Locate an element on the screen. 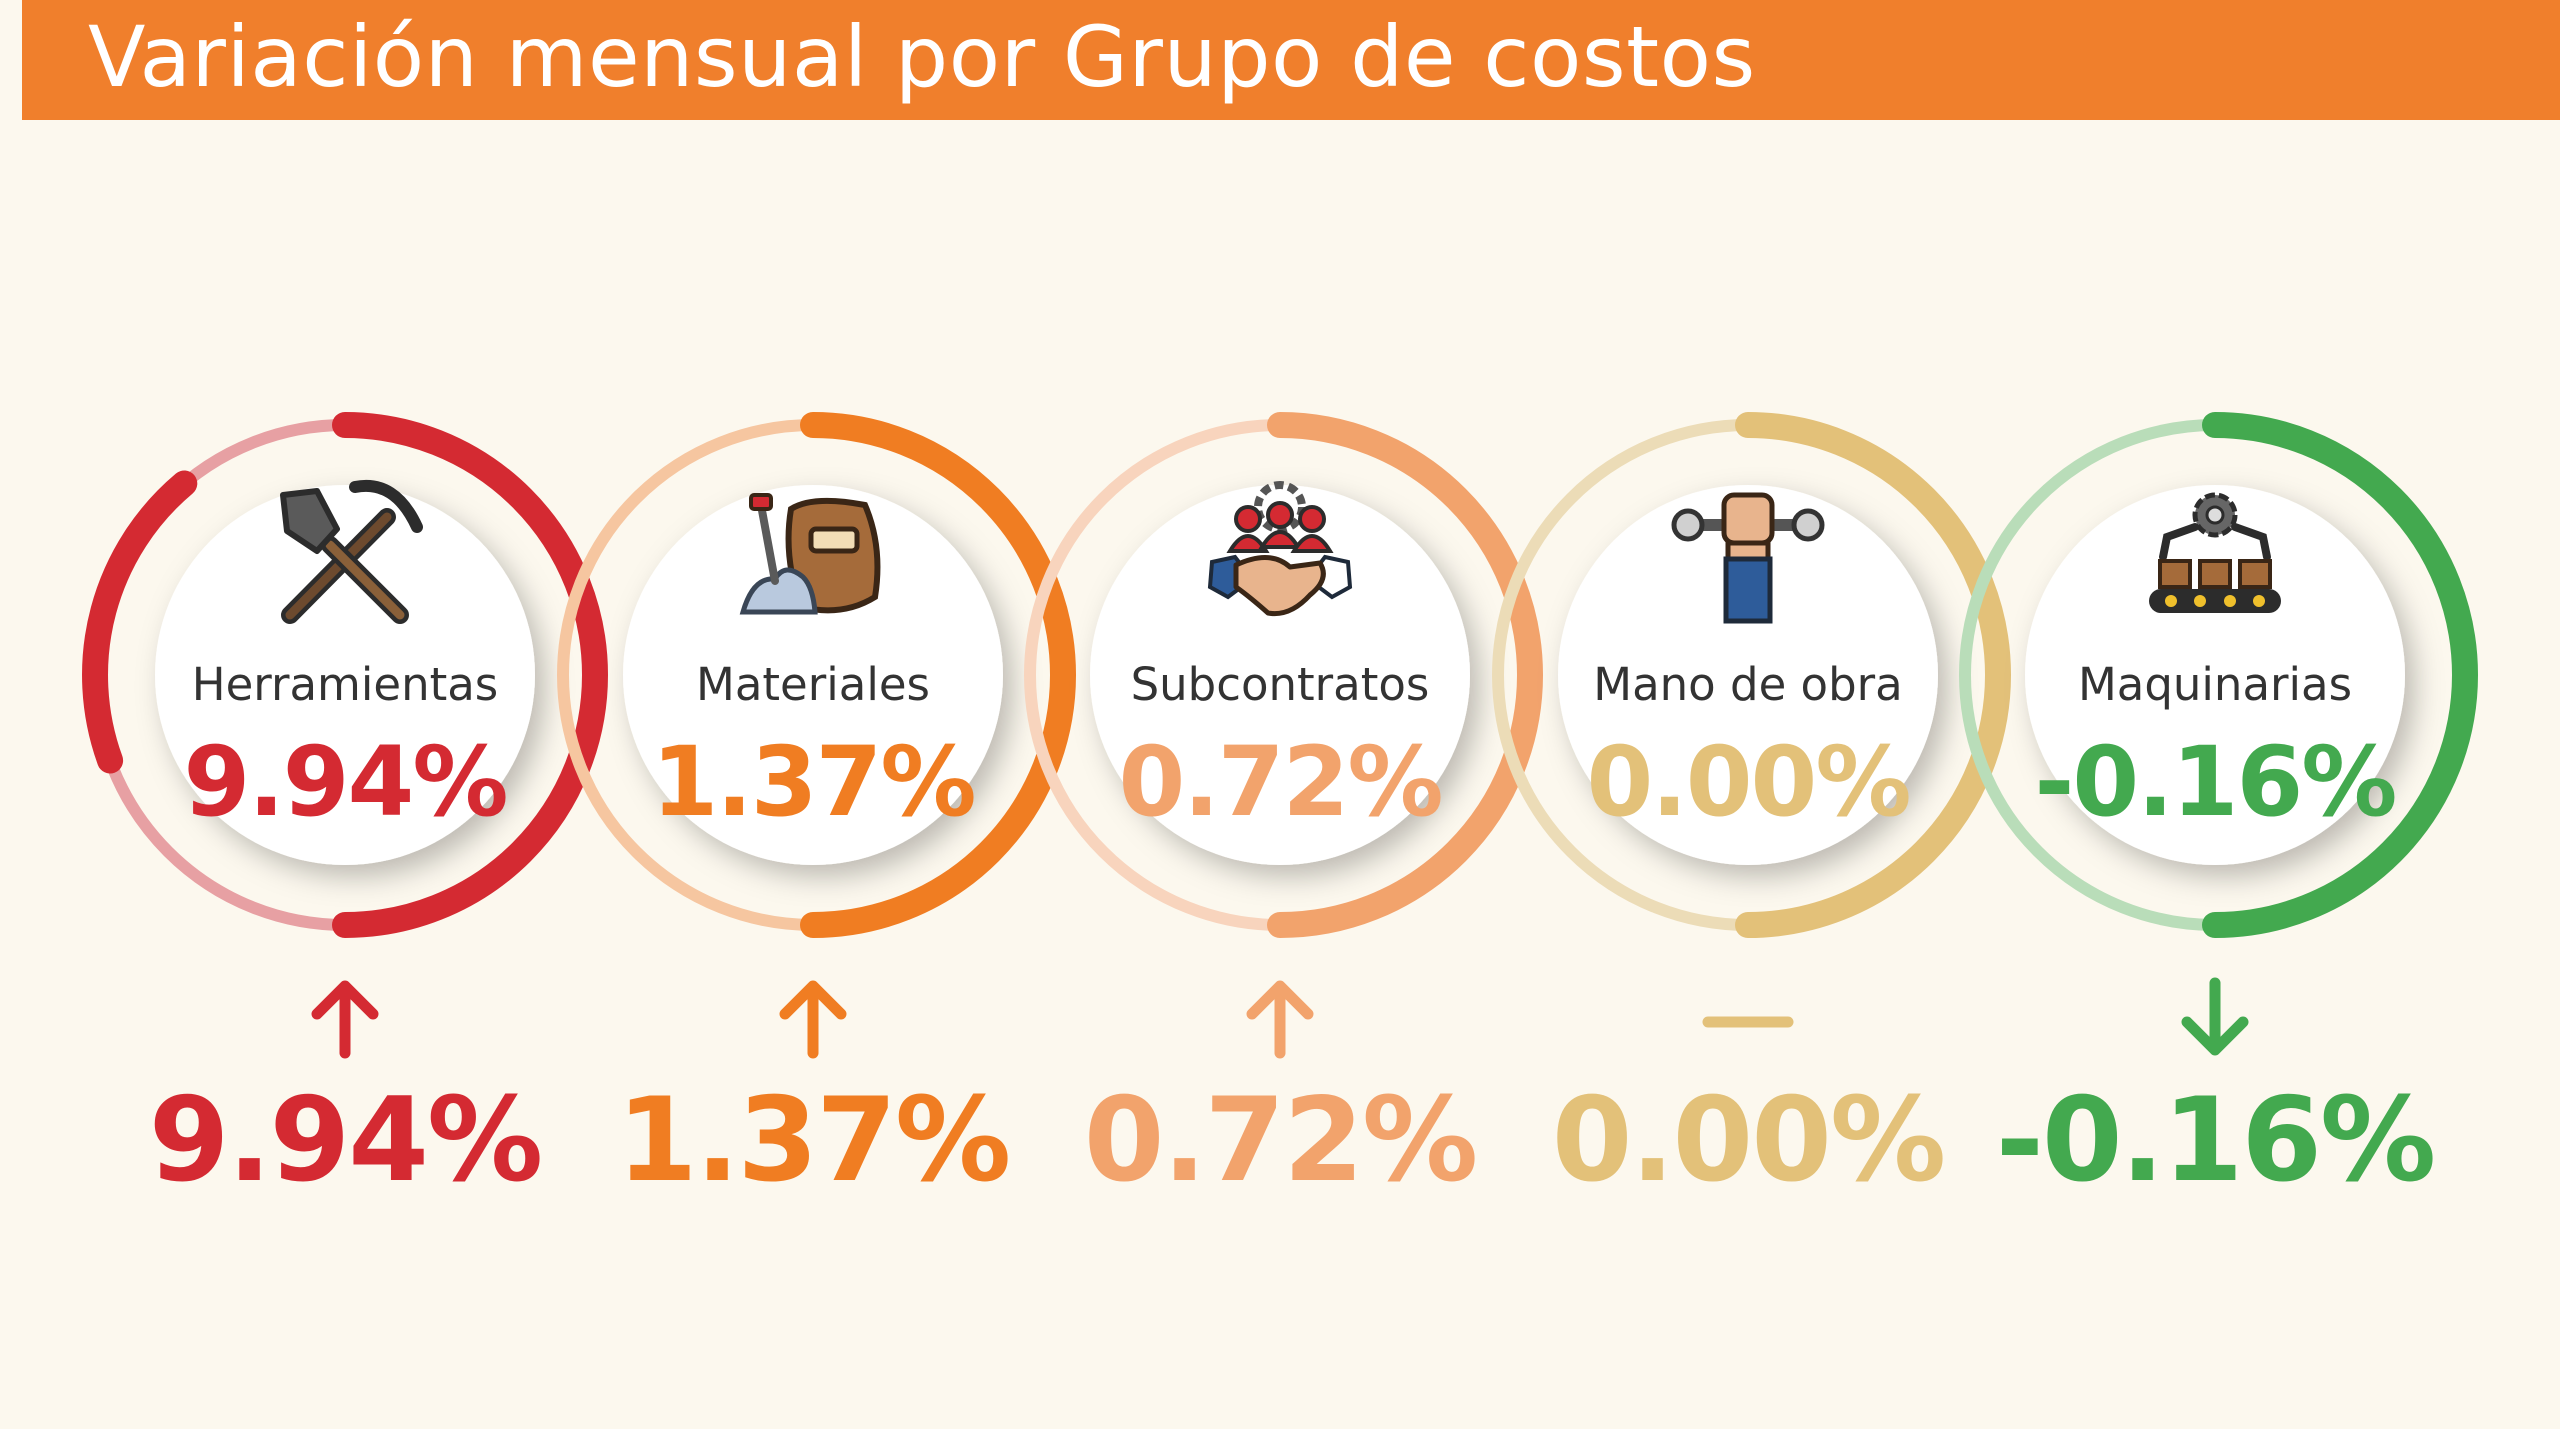 The image size is (2560, 1429). value-label: 1.37% is located at coordinates (813, 1140).